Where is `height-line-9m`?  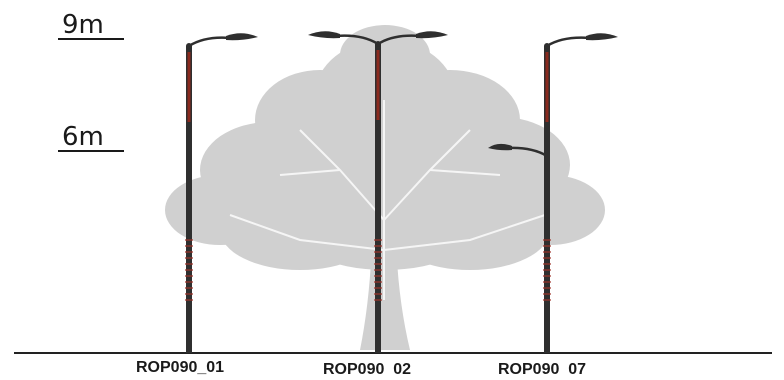
height-line-9m is located at coordinates (91, 39).